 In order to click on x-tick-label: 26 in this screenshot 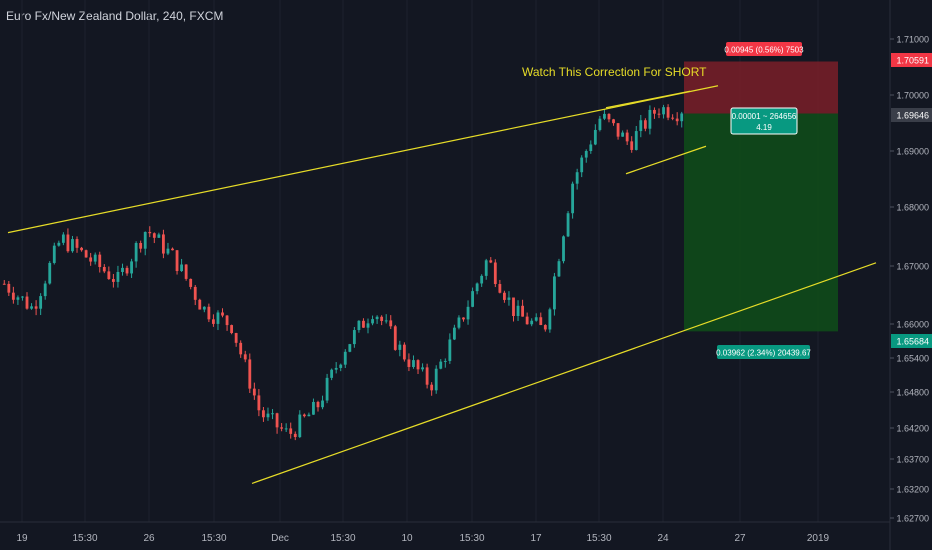, I will do `click(149, 538)`.